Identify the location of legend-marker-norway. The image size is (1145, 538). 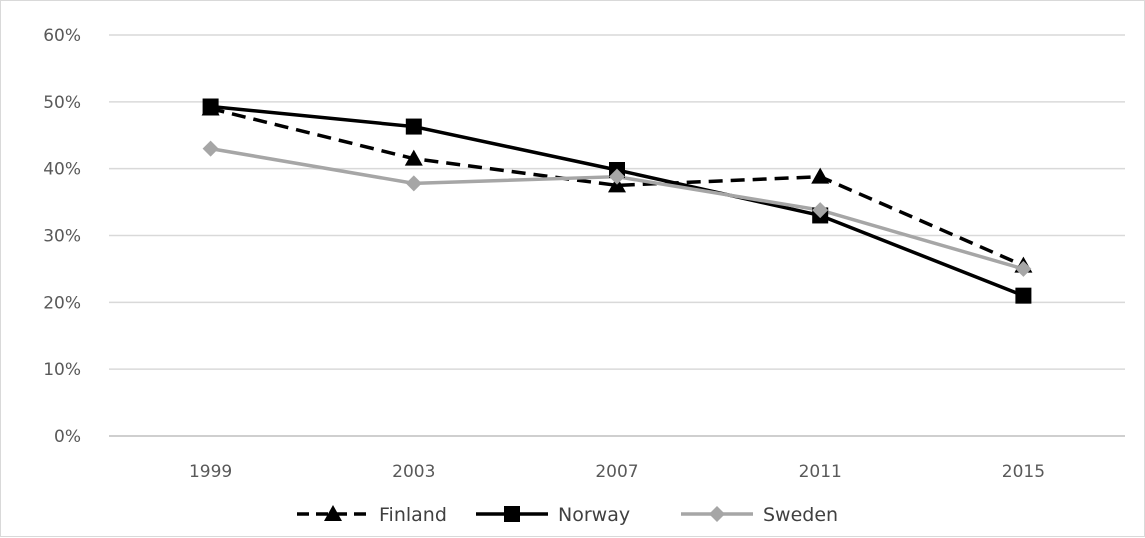
(512, 514).